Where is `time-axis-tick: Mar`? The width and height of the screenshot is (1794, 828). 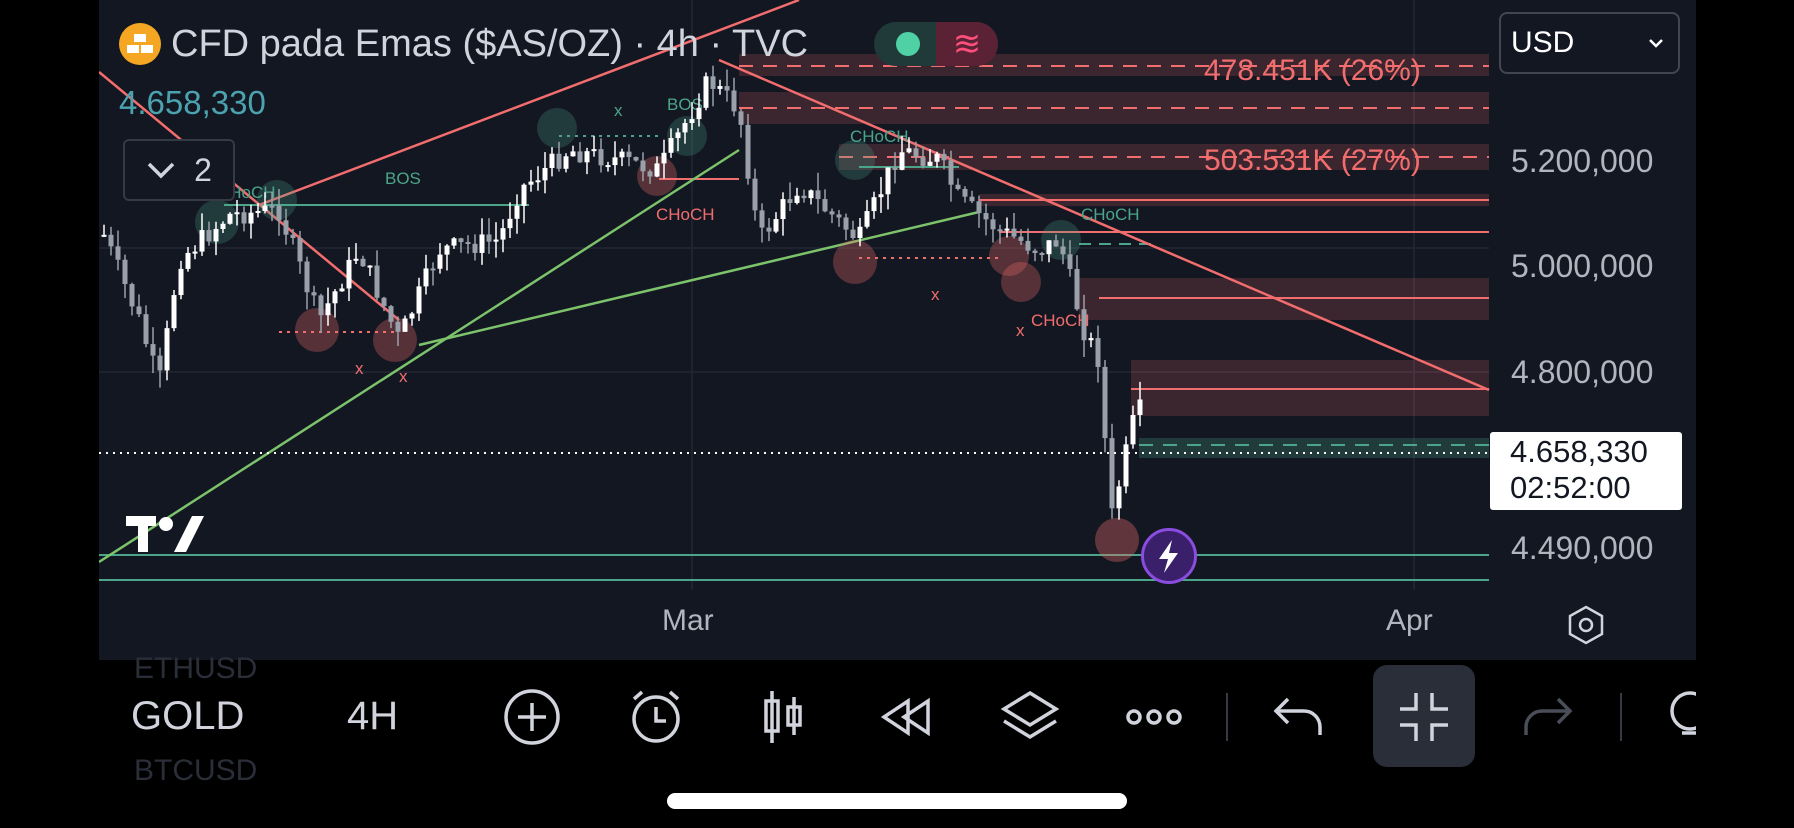
time-axis-tick: Mar is located at coordinates (688, 620).